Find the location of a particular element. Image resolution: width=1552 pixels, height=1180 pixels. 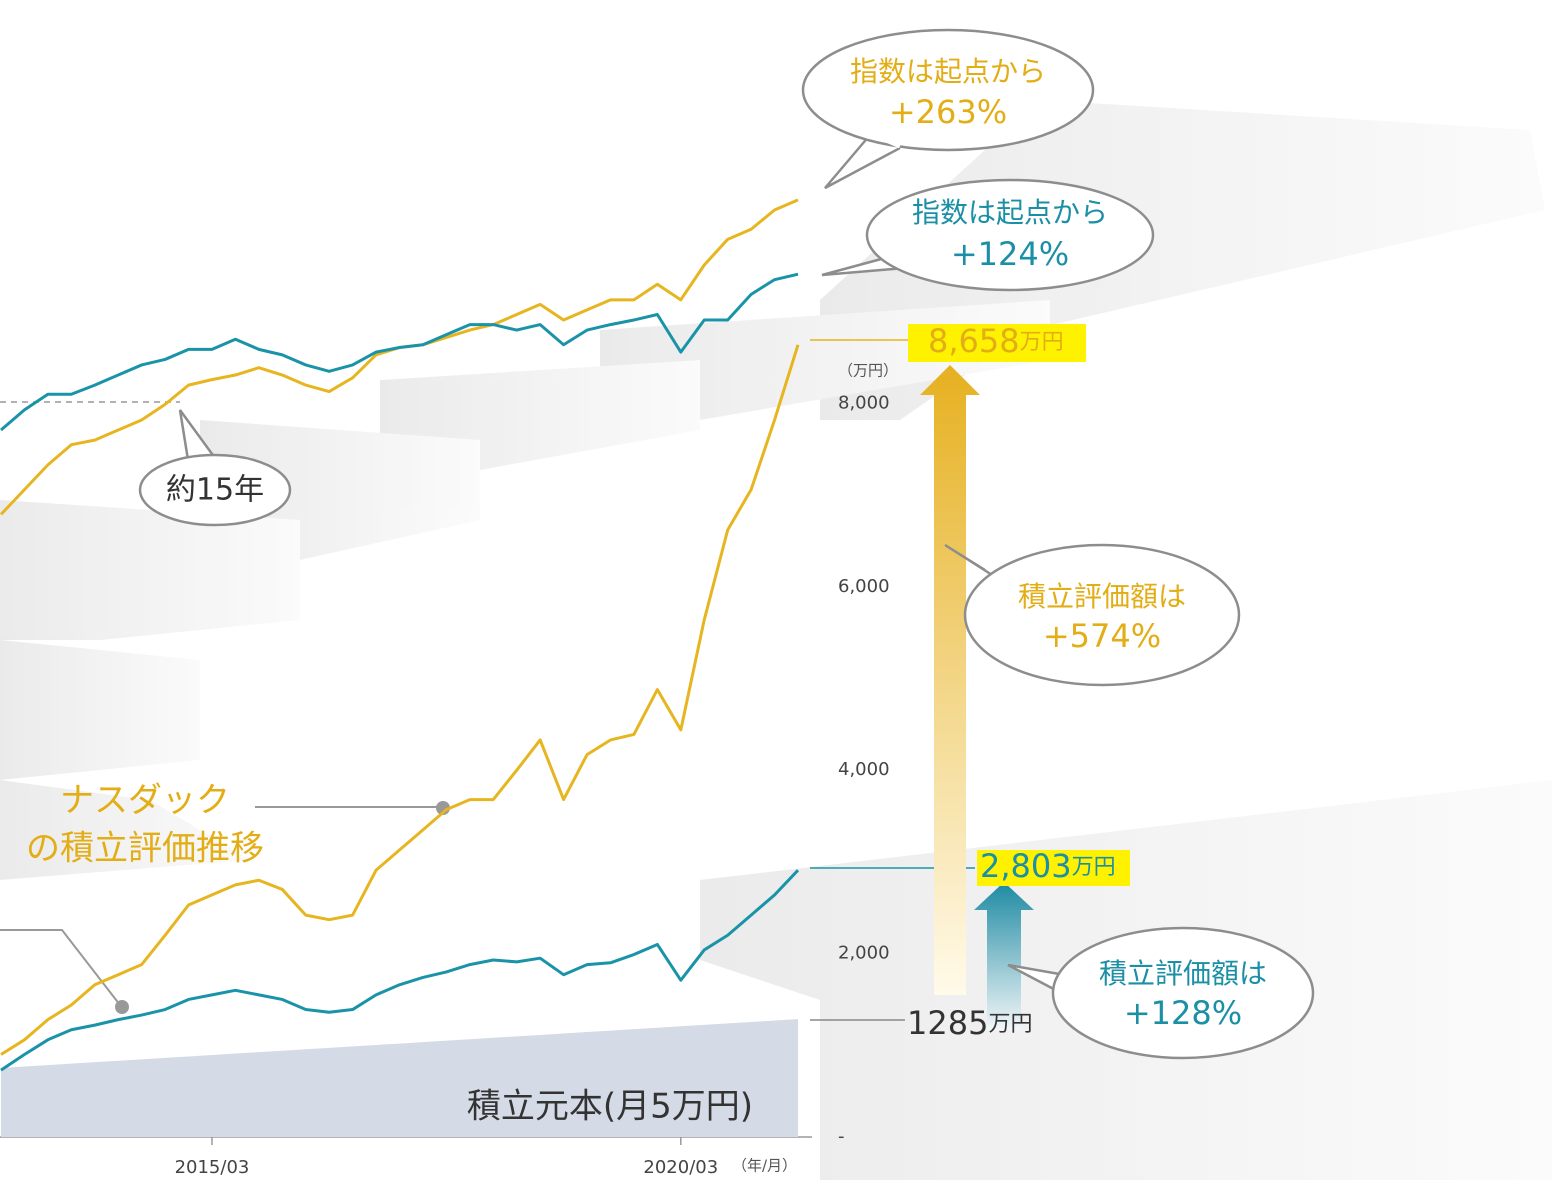

series-label: ナスダック is located at coordinates (145, 801).